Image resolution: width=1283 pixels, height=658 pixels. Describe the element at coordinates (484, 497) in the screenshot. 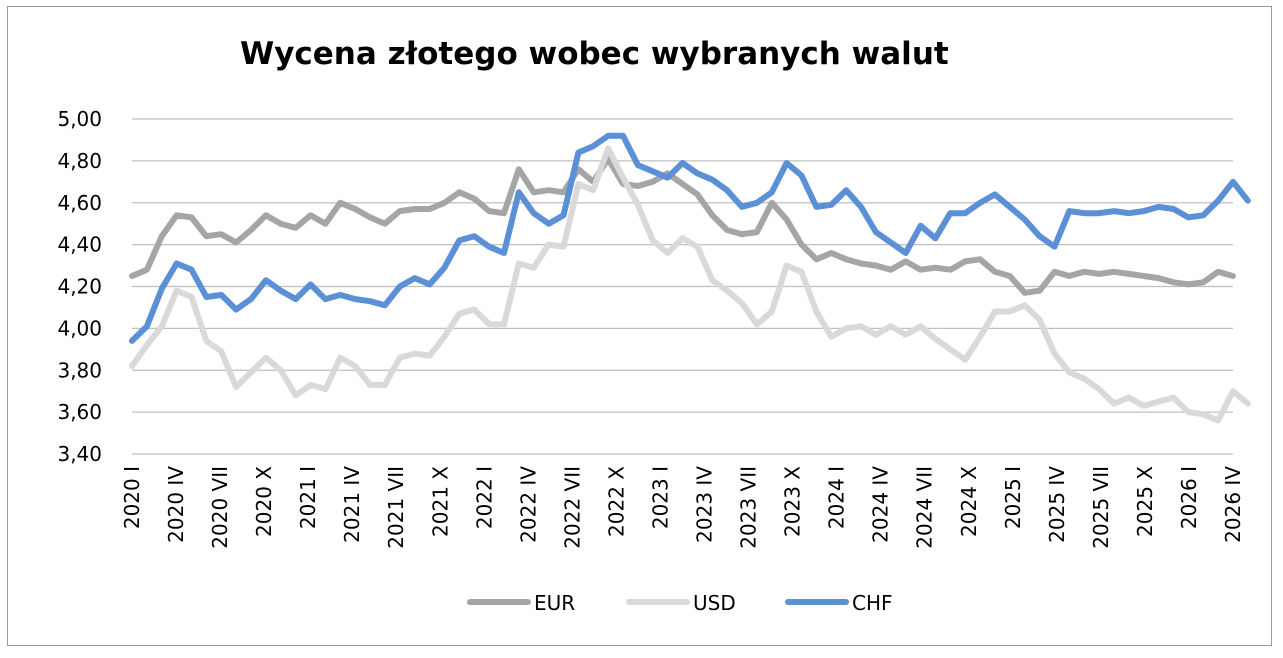

I see `x-tick-label: 2022 I` at that location.